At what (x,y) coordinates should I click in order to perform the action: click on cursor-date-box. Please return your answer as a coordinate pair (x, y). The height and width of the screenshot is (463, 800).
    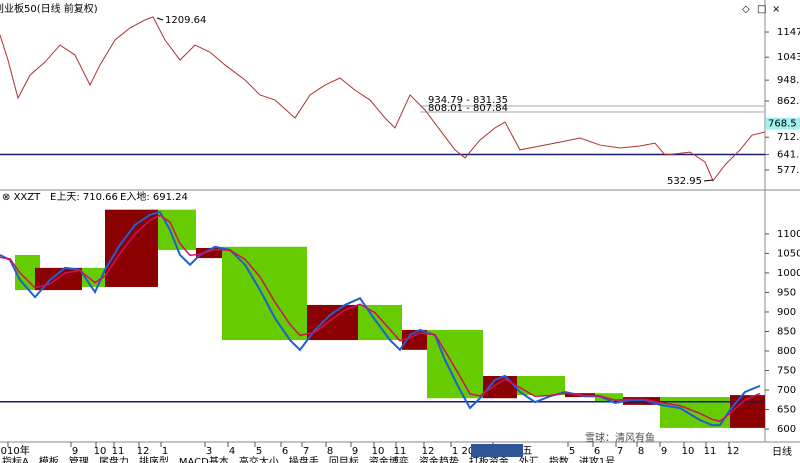
    Looking at the image, I should click on (497, 450).